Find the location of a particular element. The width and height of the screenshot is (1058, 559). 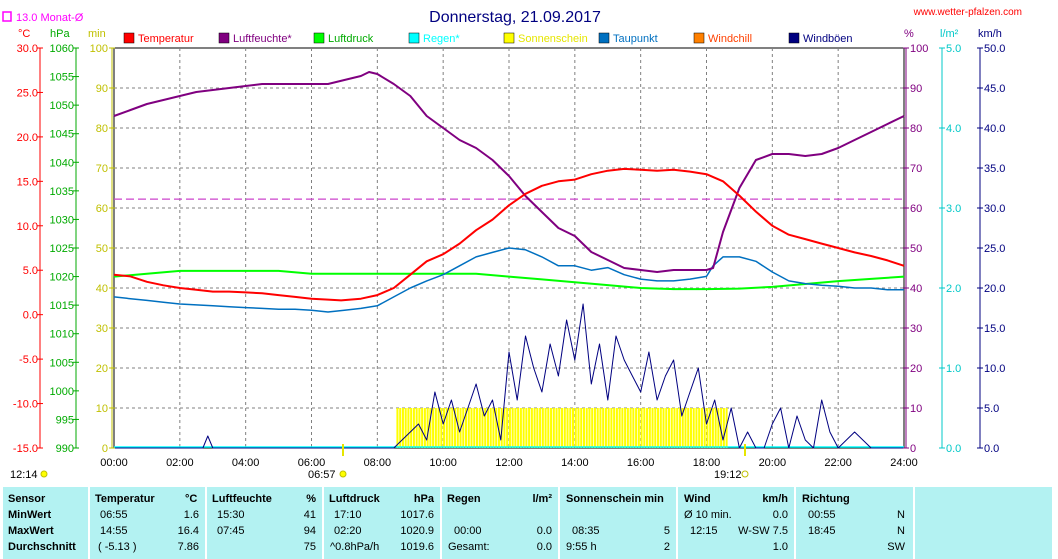

pressure-axis-tick-label: 995 is located at coordinates (65, 420).